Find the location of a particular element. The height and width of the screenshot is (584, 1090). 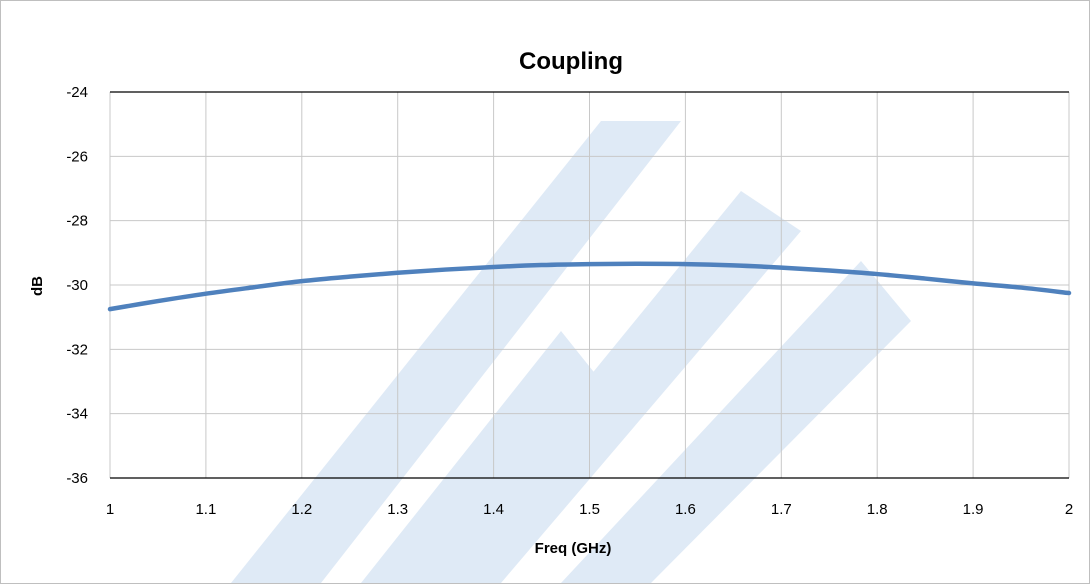

x-tick-label: 1.1 is located at coordinates (205, 509).